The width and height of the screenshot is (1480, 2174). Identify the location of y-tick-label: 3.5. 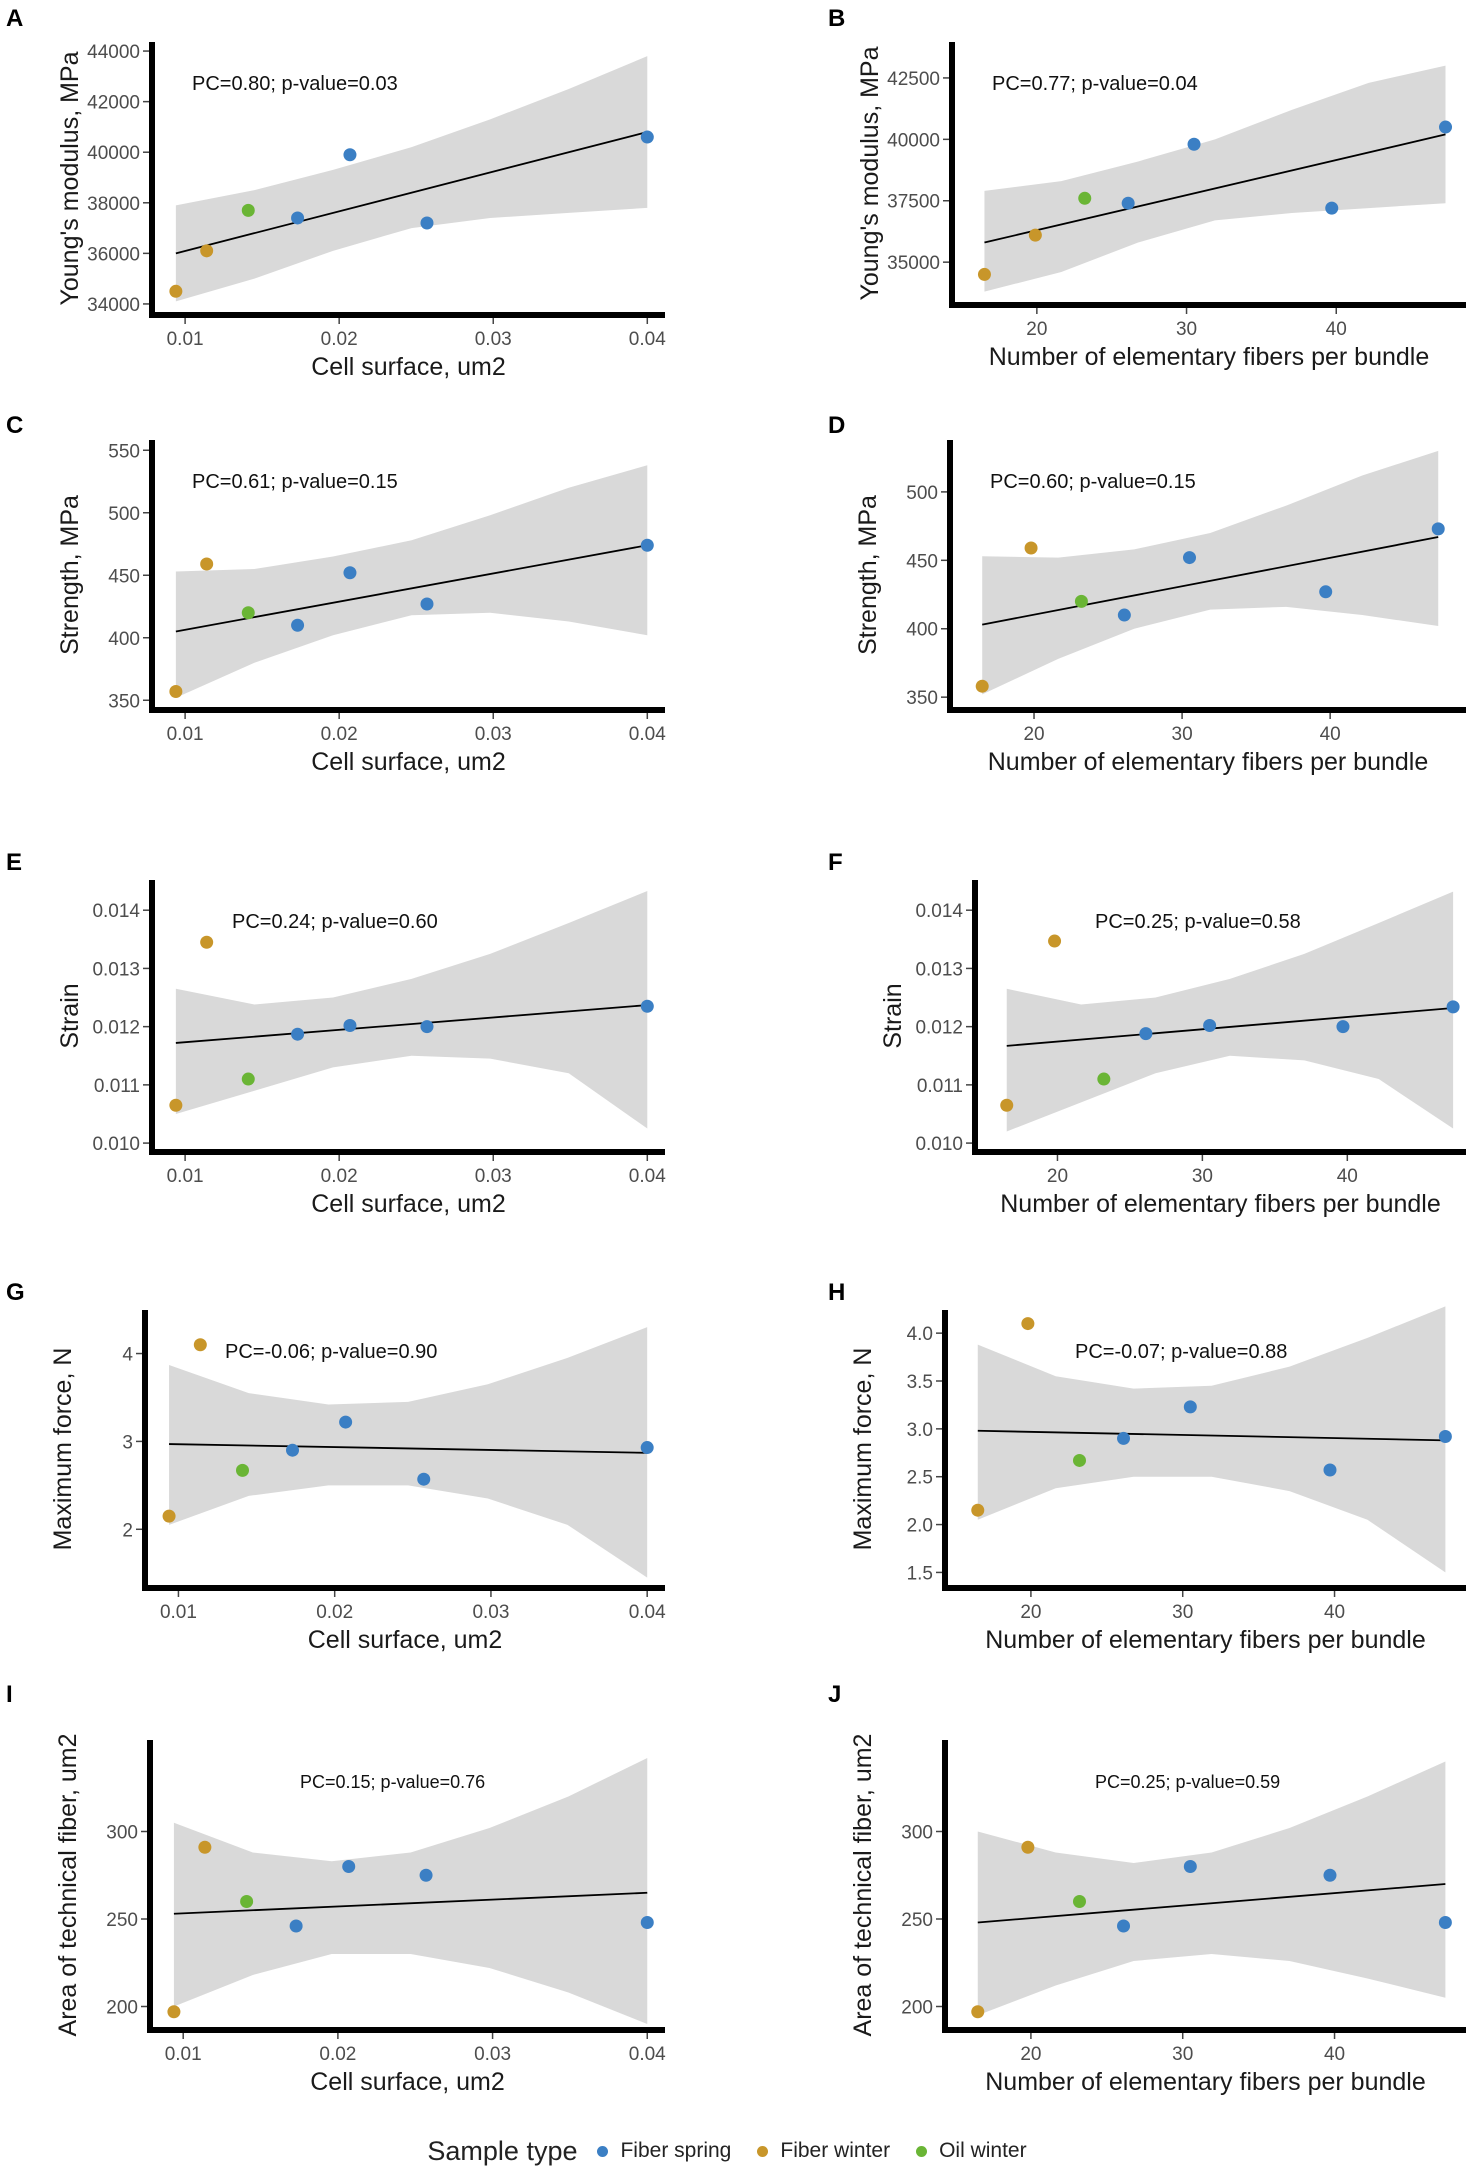
(920, 1382).